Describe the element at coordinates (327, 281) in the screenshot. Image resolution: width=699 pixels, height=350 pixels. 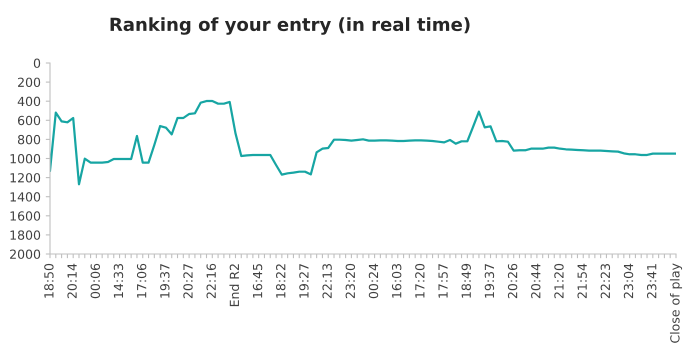
I see `x-tick-label: 22:13` at that location.